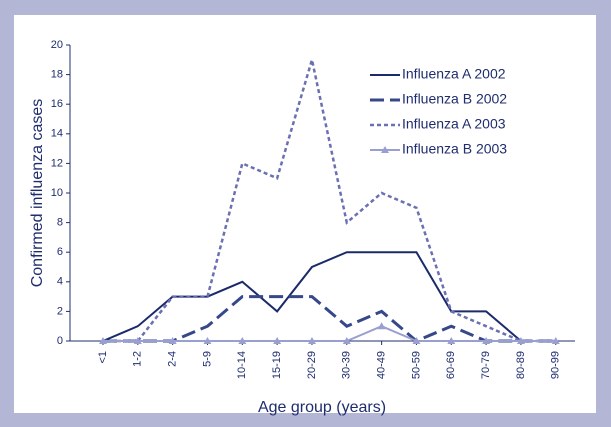 This screenshot has width=611, height=427. I want to click on y-tick-label: 14, so click(57, 134).